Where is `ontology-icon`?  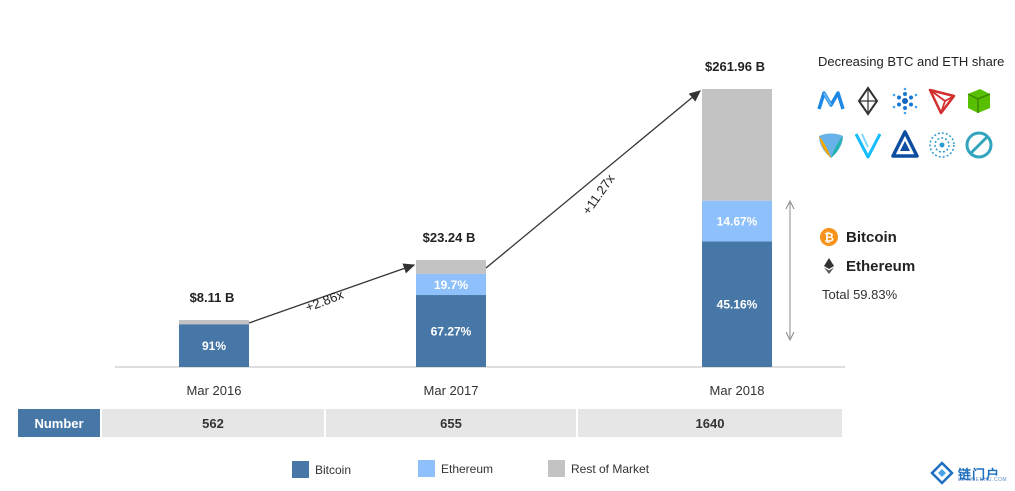
ontology-icon is located at coordinates (979, 145).